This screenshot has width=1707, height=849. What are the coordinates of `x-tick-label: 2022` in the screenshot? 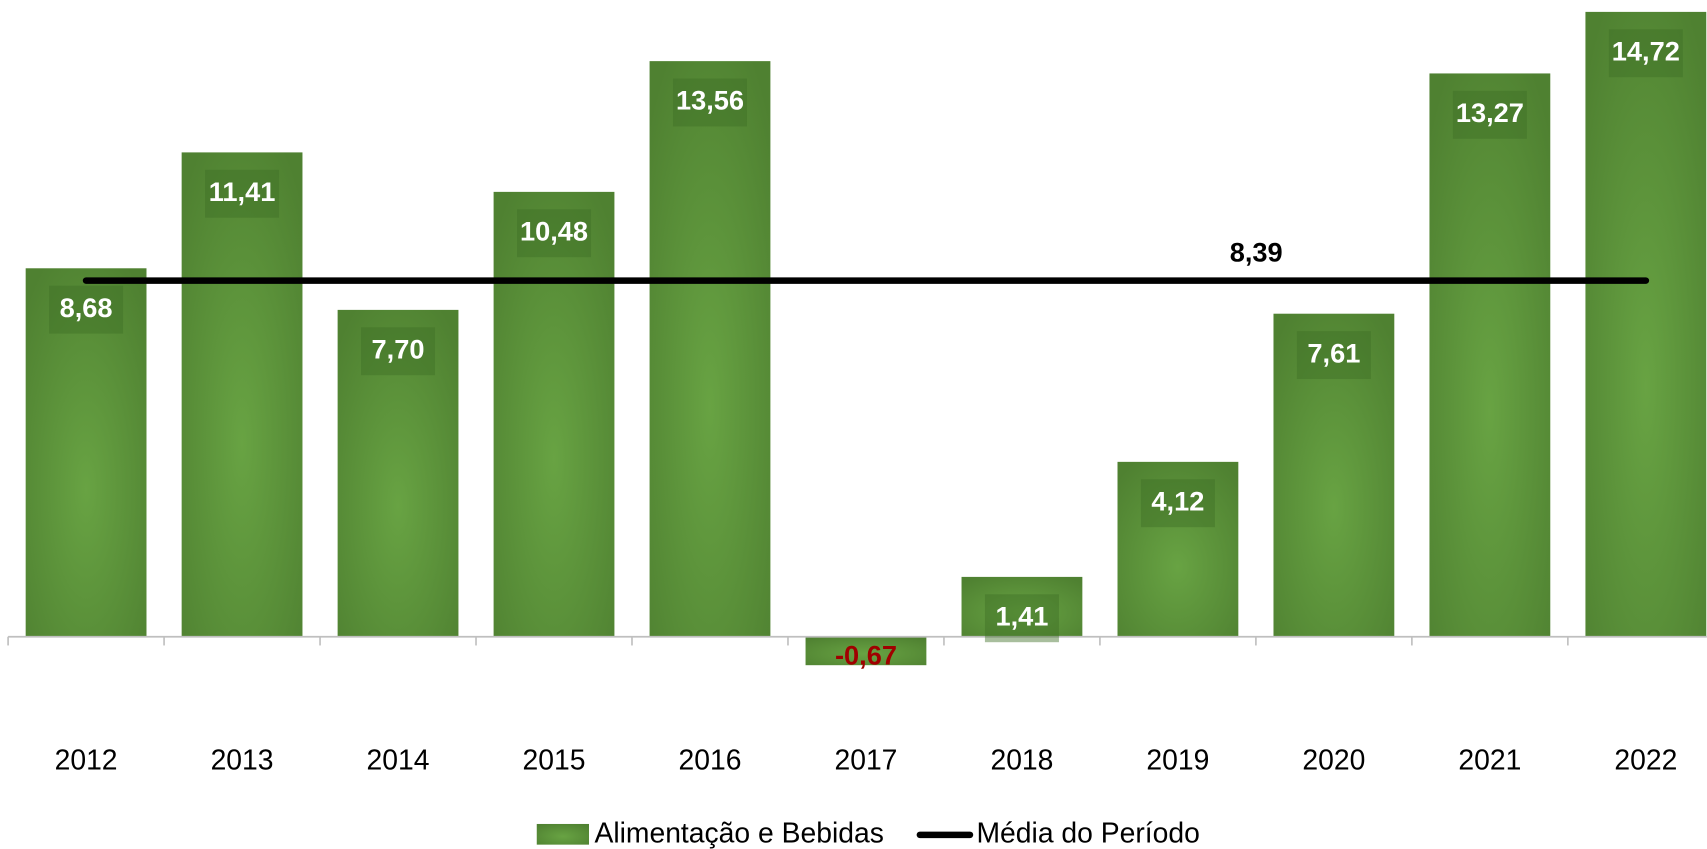 It's located at (1645, 759).